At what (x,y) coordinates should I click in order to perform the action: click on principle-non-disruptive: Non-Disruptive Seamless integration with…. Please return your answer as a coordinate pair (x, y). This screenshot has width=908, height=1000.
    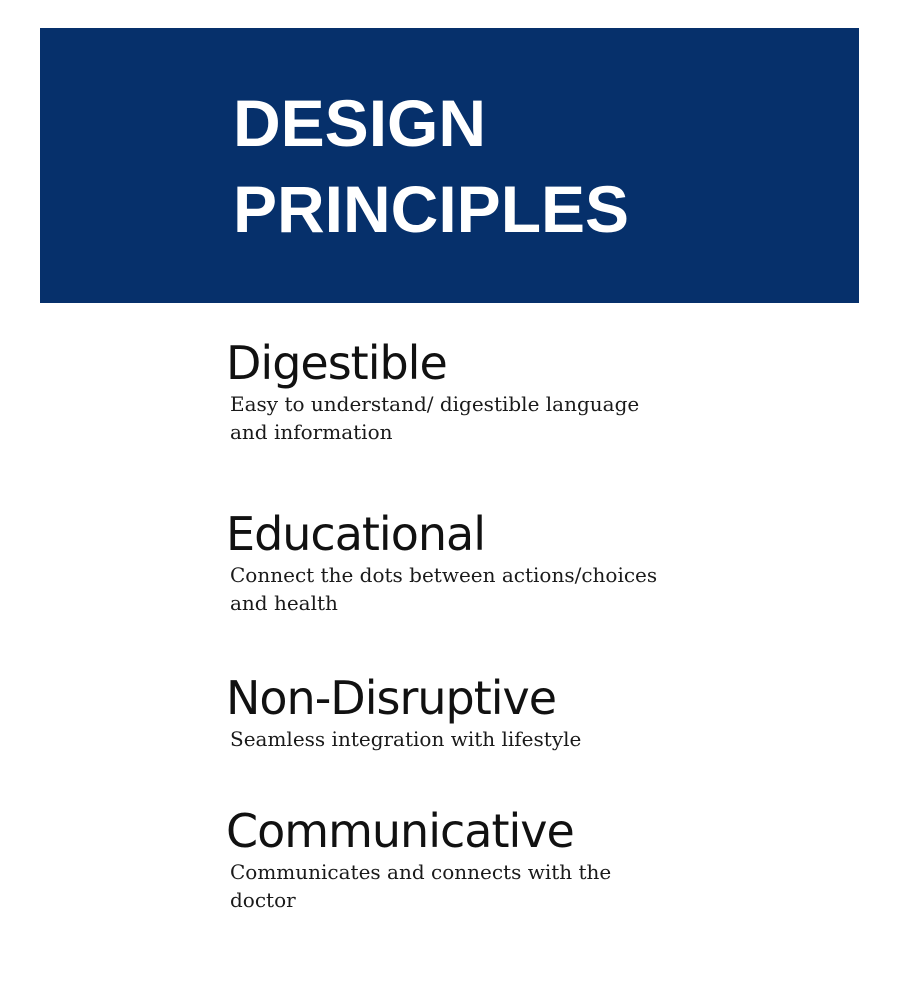
    Looking at the image, I should click on (403, 712).